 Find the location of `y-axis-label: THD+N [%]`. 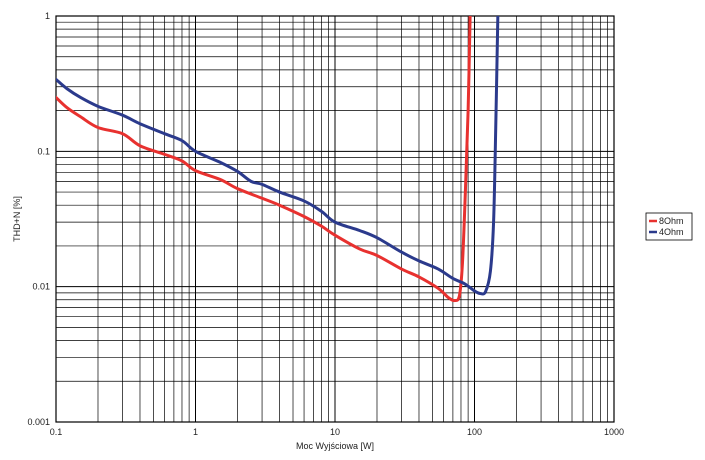

y-axis-label: THD+N [%] is located at coordinates (17, 219).